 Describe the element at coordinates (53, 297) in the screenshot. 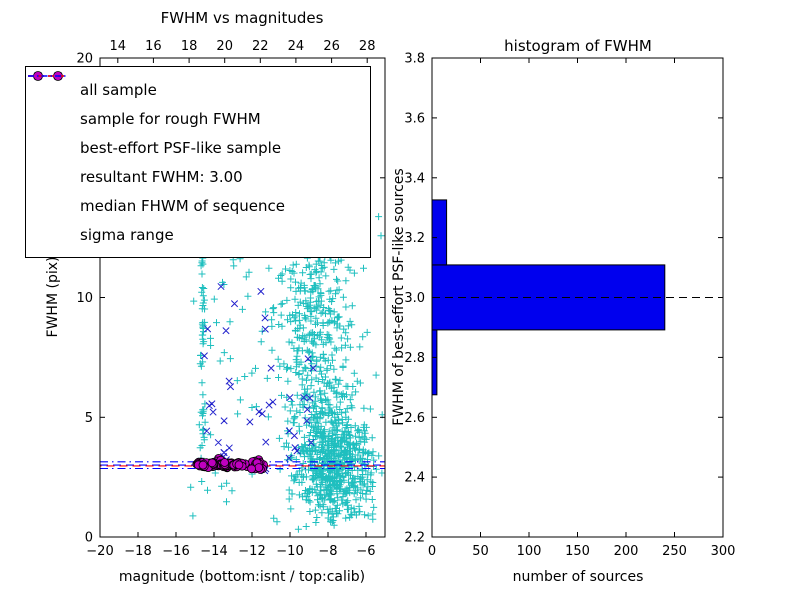

I see `scatter-ylabel: FWHM (pix)` at that location.